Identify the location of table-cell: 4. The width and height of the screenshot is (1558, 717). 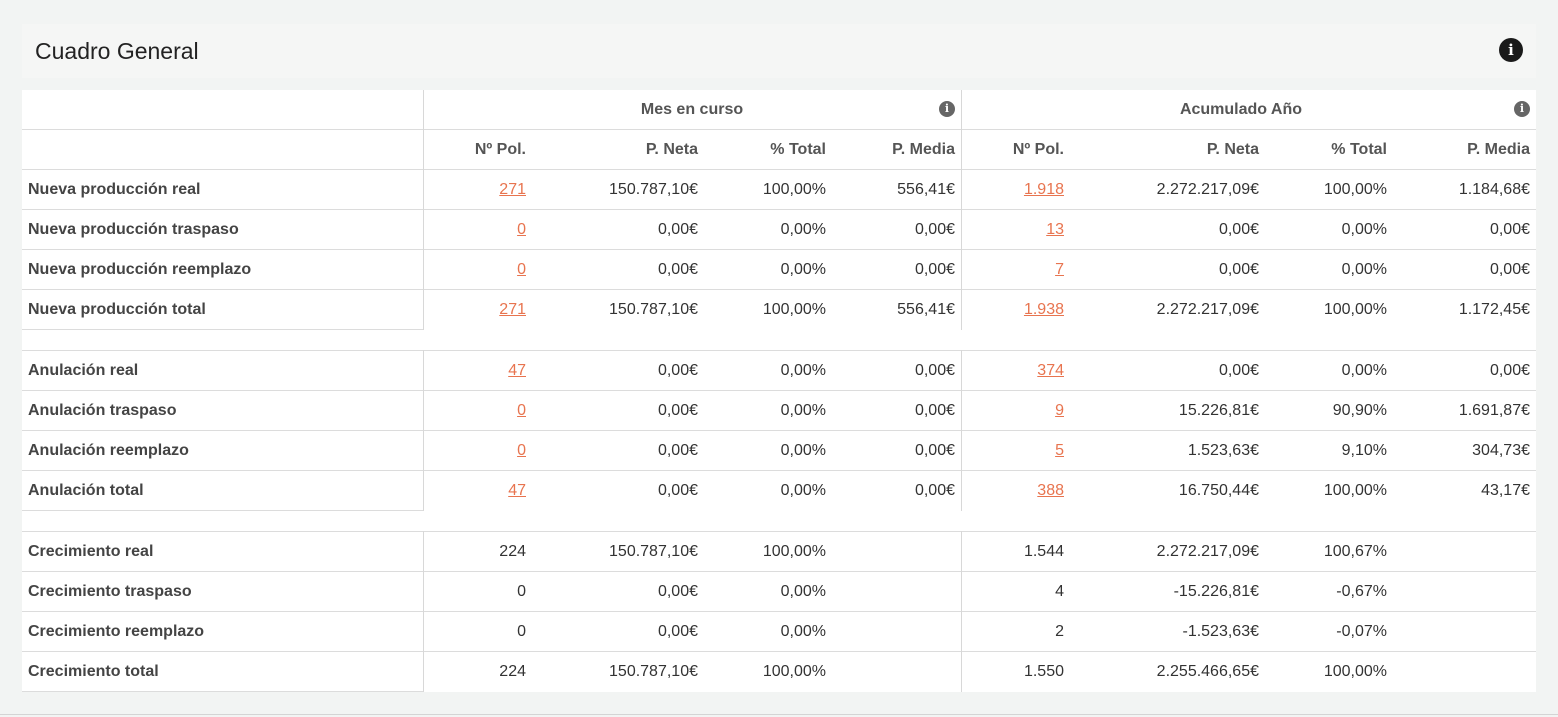
(1059, 591).